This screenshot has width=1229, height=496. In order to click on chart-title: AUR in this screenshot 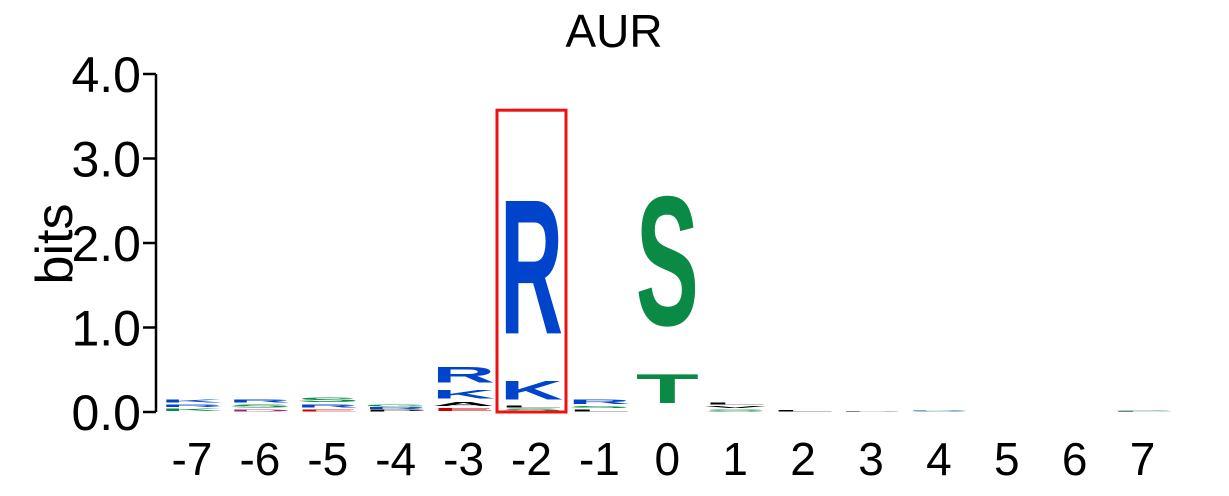, I will do `click(613, 31)`.